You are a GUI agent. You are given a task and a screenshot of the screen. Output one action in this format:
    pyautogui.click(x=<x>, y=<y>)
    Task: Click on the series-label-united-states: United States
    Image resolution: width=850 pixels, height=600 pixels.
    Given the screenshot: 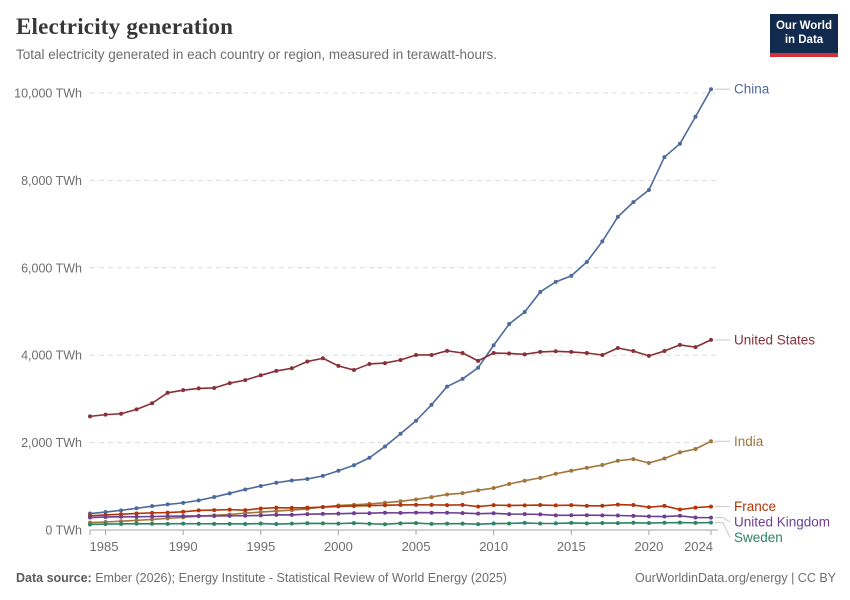 What is the action you would take?
    pyautogui.click(x=774, y=339)
    